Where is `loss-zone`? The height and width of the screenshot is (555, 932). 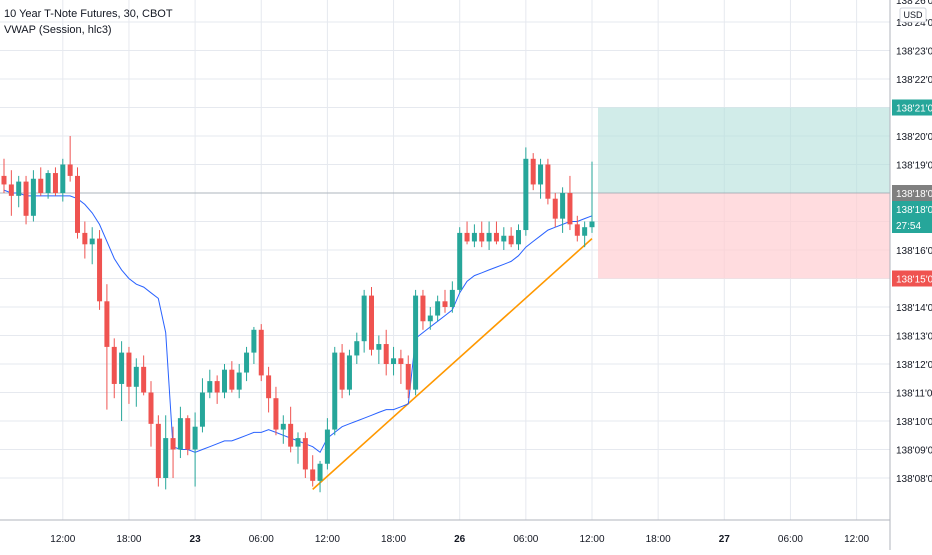 loss-zone is located at coordinates (744, 236).